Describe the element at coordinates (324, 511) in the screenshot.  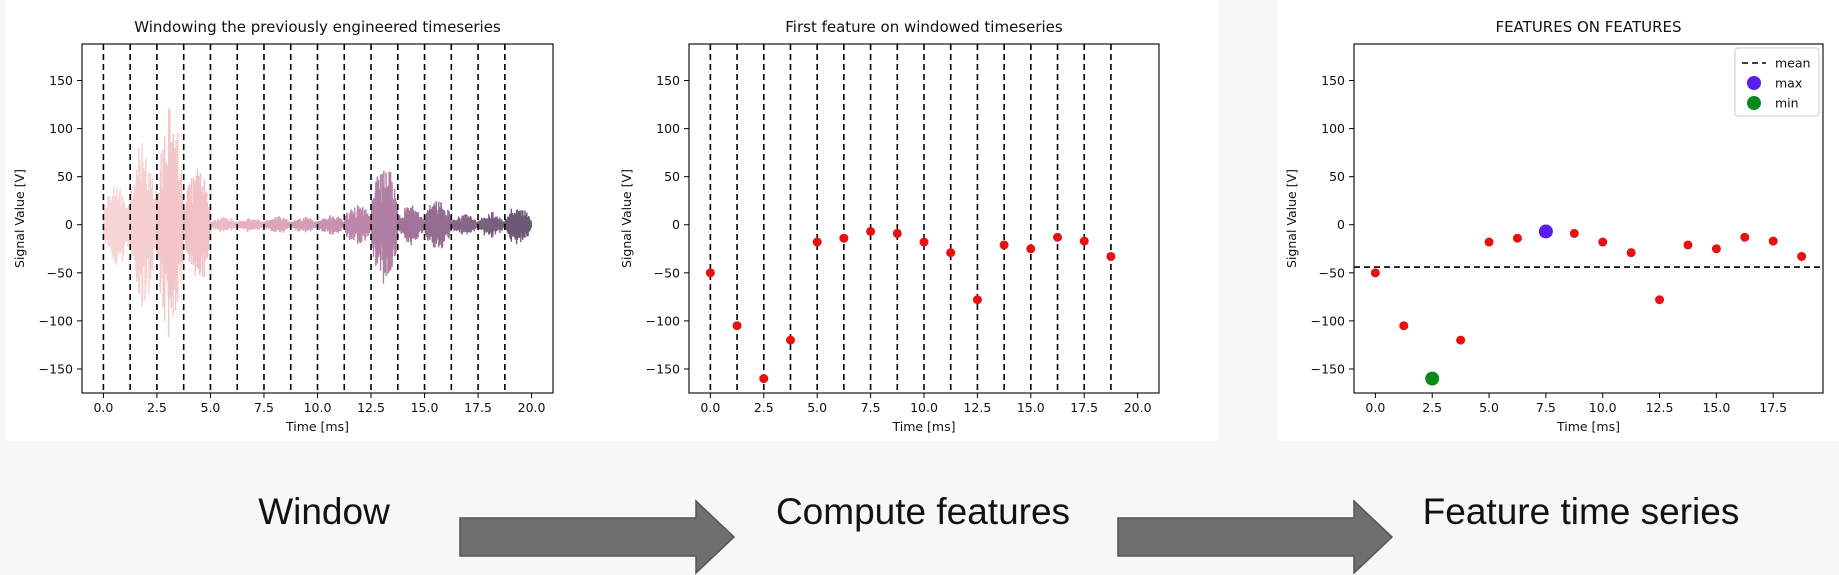
I see `flow-step-window: Window` at that location.